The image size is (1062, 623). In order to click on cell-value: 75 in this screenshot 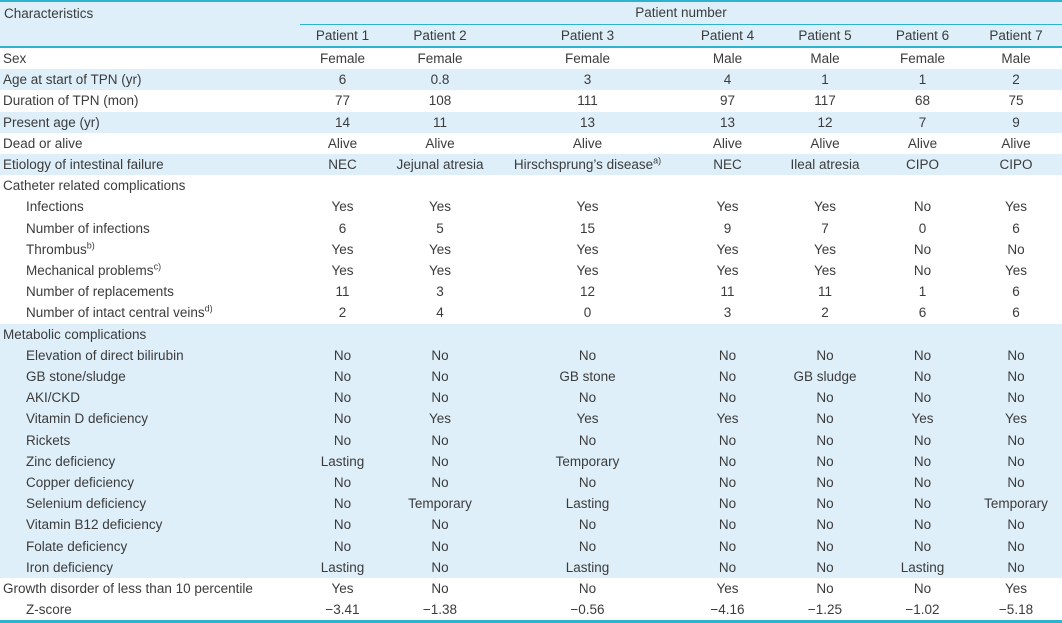, I will do `click(1016, 101)`.